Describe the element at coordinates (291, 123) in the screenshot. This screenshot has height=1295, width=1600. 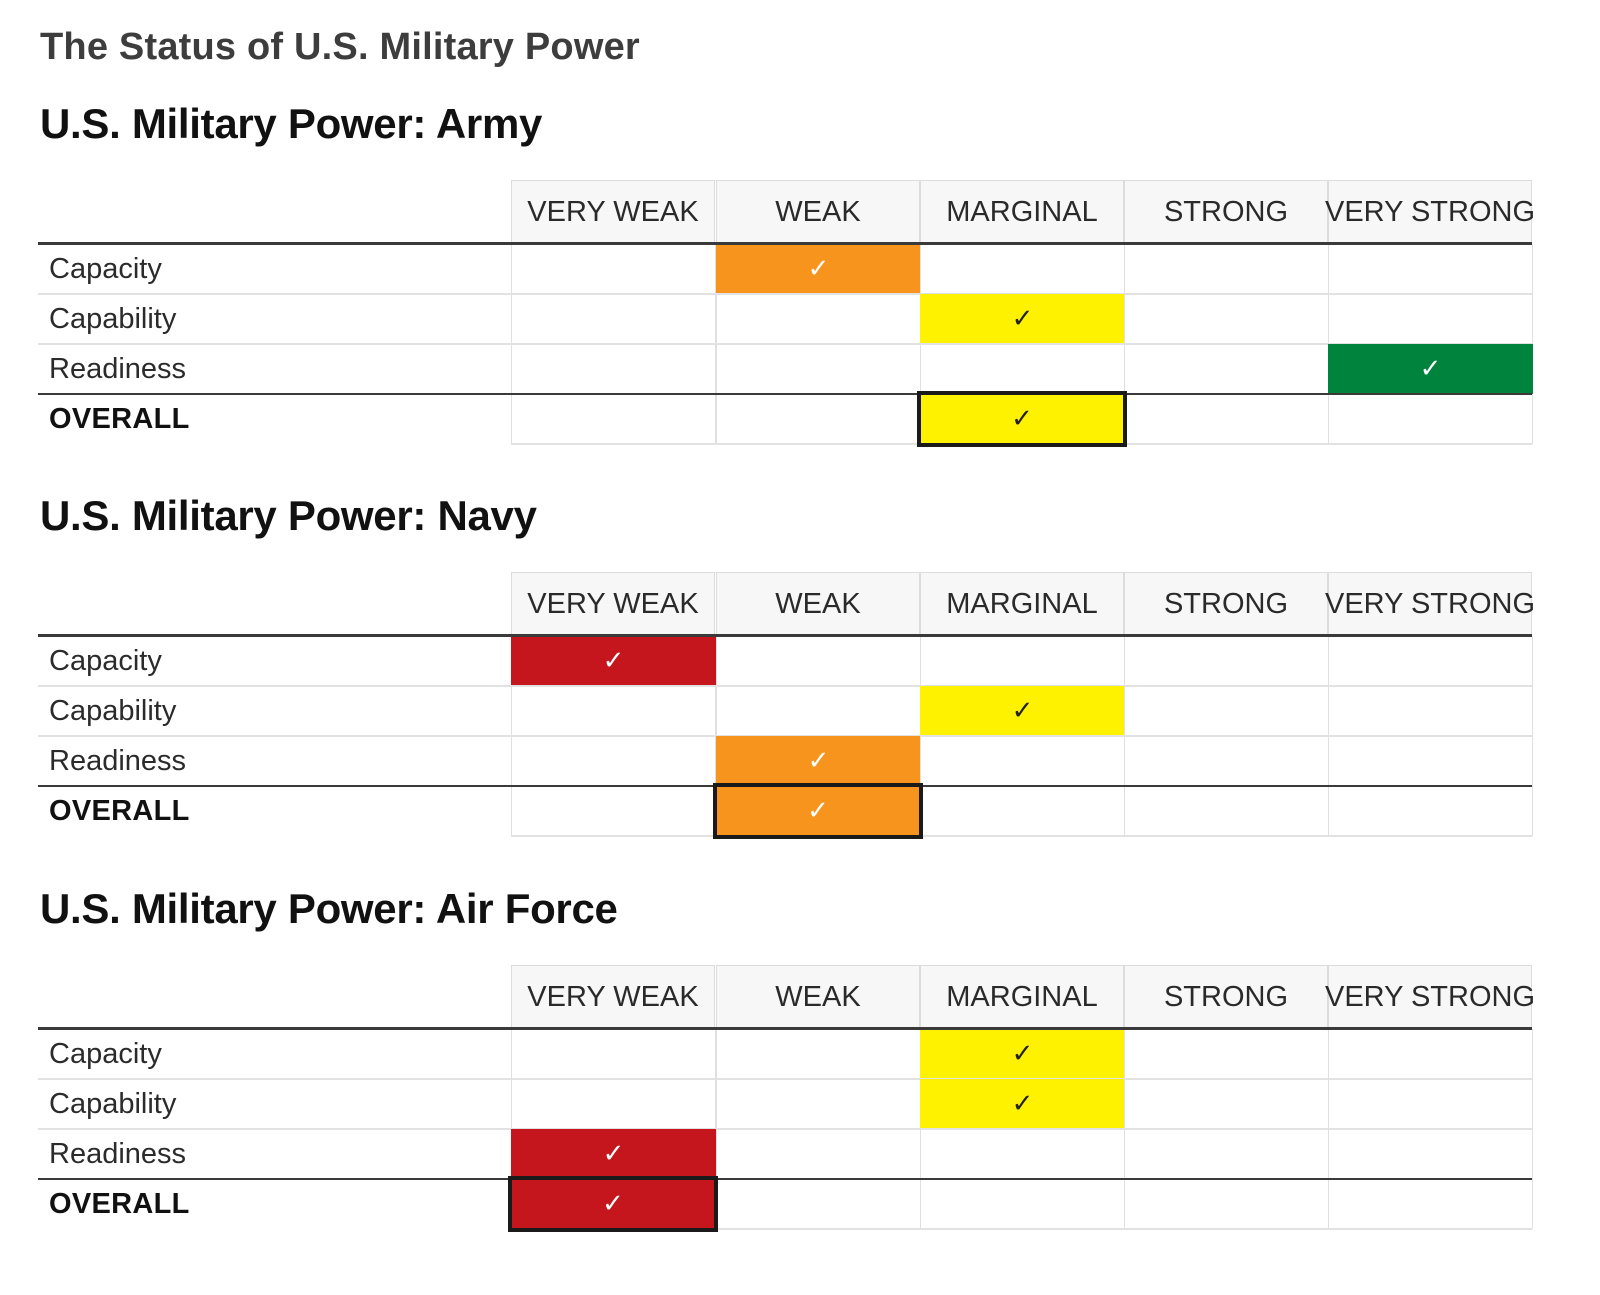
I see `section-title: U.S. Military Power: Army` at that location.